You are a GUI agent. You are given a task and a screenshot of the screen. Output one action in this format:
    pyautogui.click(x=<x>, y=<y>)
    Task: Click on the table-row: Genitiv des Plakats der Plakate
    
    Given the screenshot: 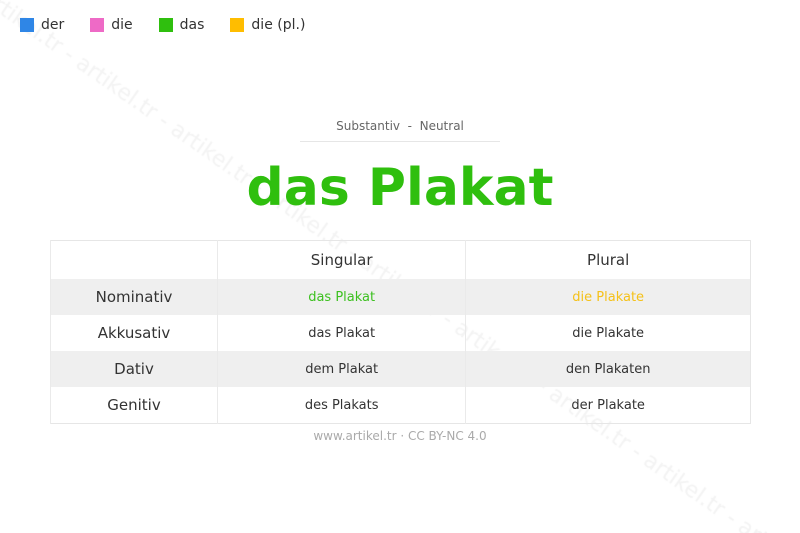 What is the action you would take?
    pyautogui.click(x=400, y=405)
    